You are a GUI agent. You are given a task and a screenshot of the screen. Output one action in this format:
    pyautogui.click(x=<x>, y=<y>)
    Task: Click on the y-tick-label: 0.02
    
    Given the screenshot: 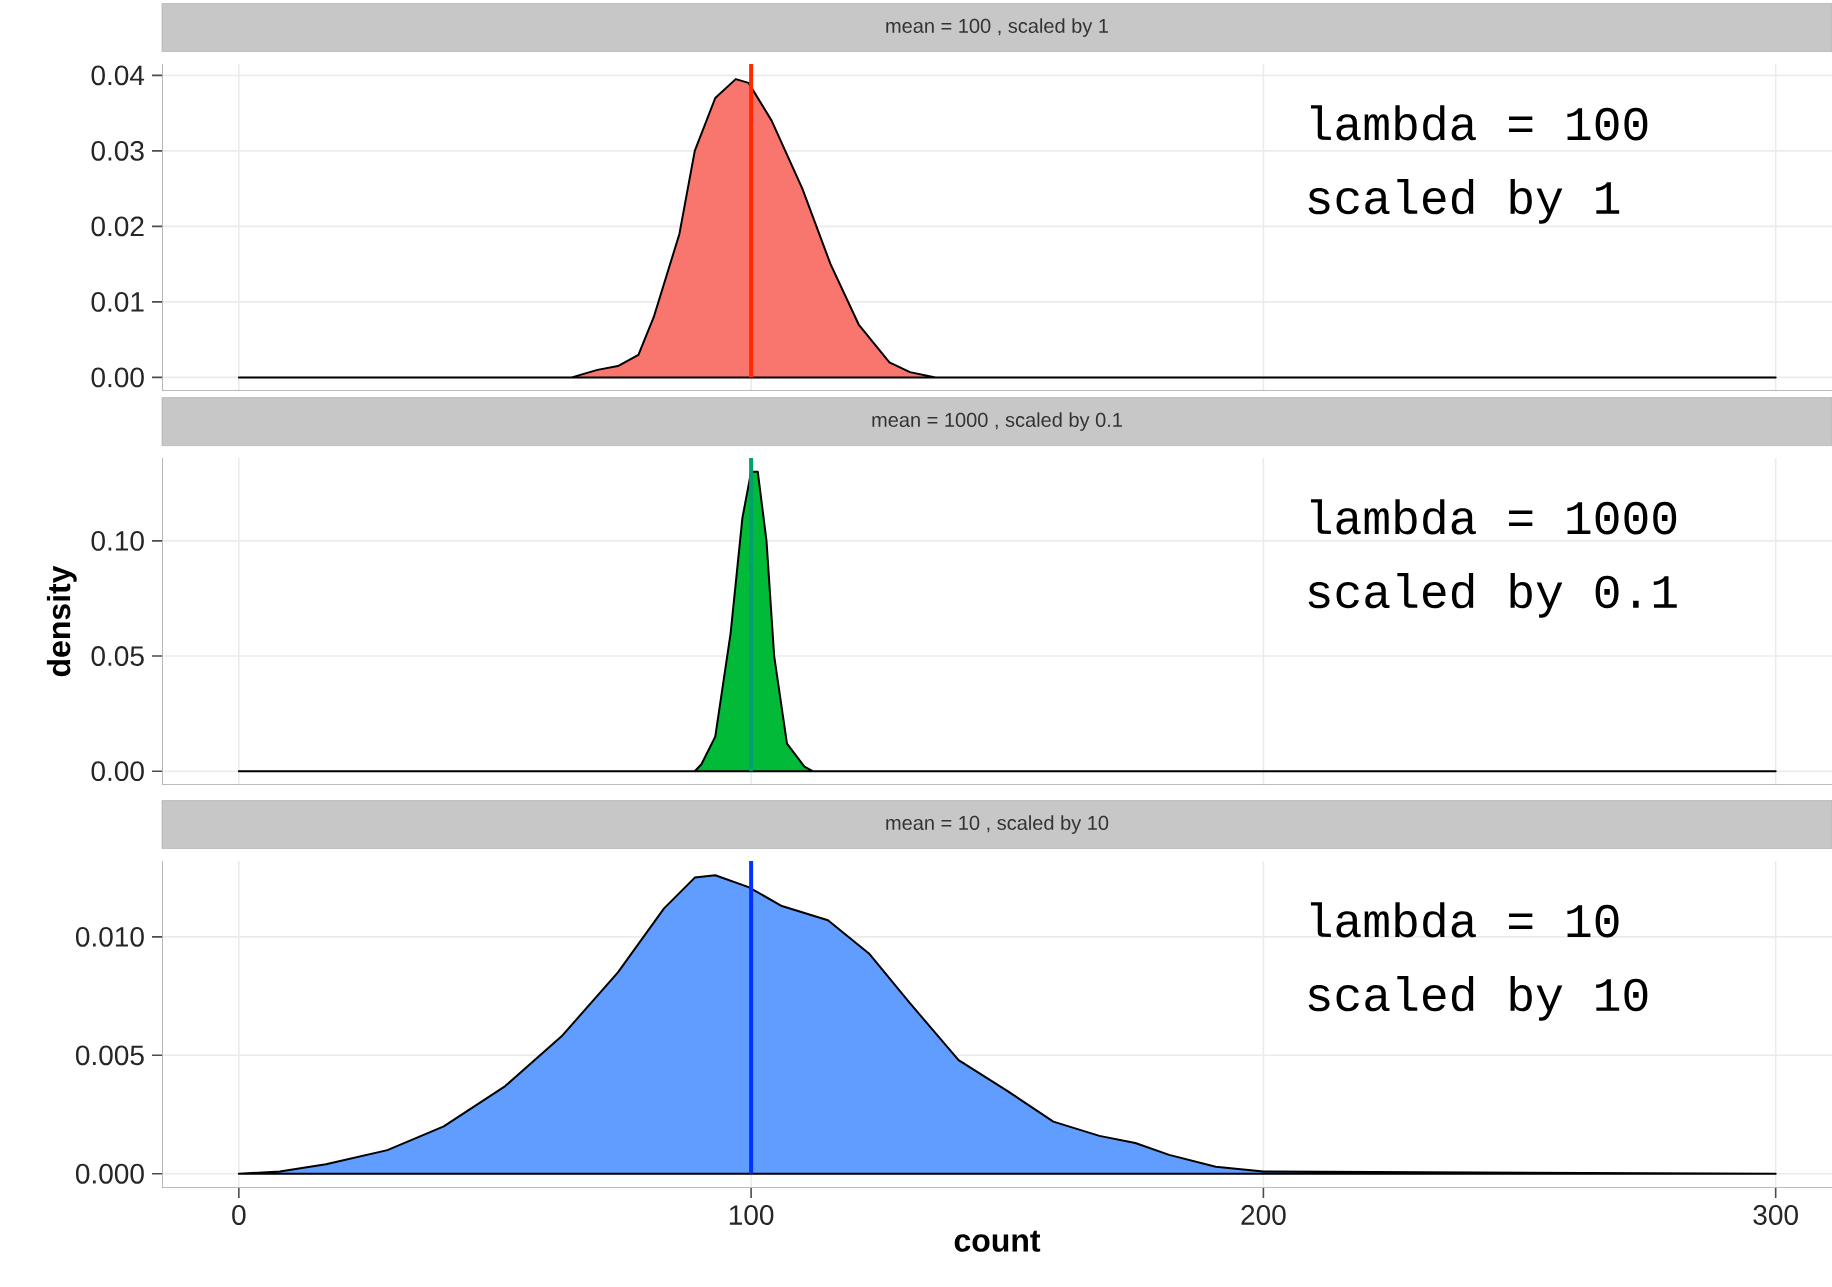 What is the action you would take?
    pyautogui.click(x=117, y=226)
    